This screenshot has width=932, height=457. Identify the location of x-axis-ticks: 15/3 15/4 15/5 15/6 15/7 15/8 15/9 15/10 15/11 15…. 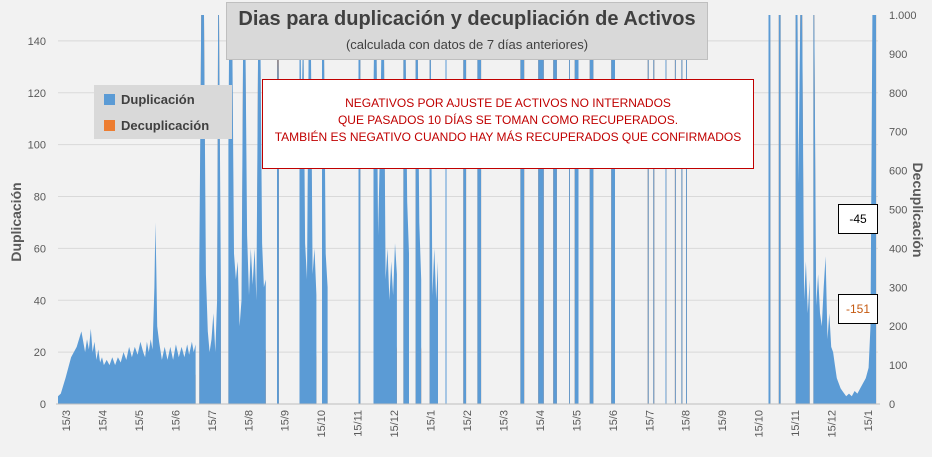
(468, 424).